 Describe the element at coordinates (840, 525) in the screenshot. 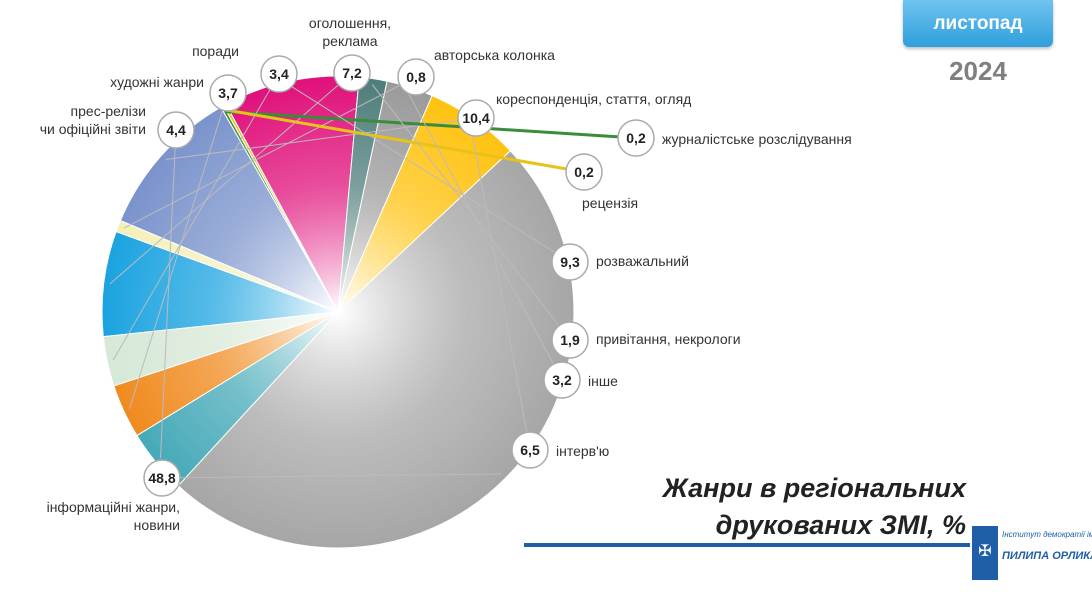

I see `chart-title-line-2: друкованих ЗМІ, %` at that location.